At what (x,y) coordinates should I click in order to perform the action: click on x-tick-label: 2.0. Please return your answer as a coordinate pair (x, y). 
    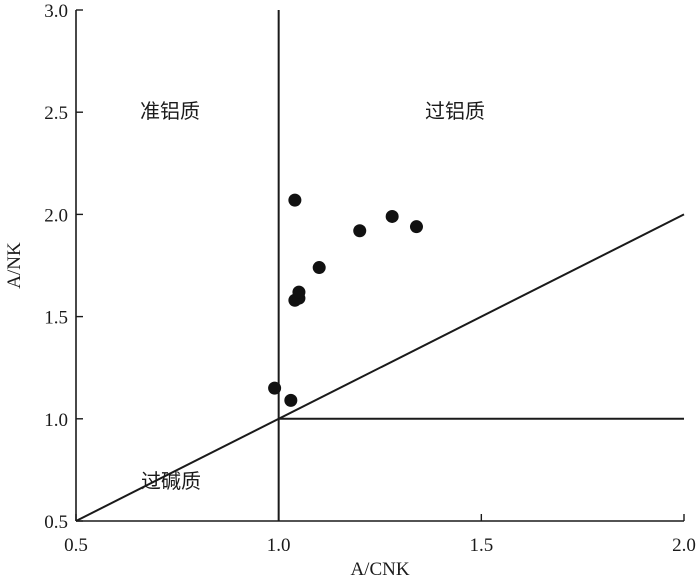
    Looking at the image, I should click on (684, 545).